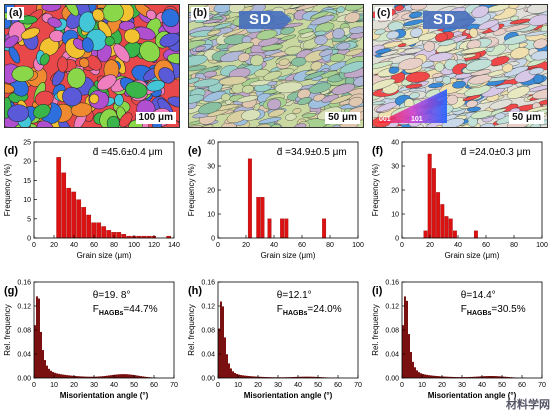  What do you see at coordinates (211, 143) in the screenshot?
I see `y-tick-label: 40` at bounding box center [211, 143].